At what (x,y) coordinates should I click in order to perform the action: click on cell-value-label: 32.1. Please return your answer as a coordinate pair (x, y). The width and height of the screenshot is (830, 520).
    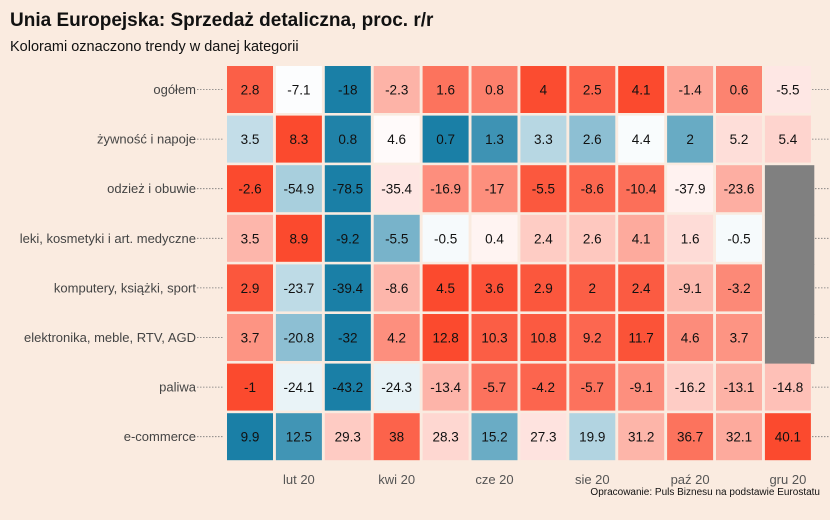
    Looking at the image, I should click on (739, 437).